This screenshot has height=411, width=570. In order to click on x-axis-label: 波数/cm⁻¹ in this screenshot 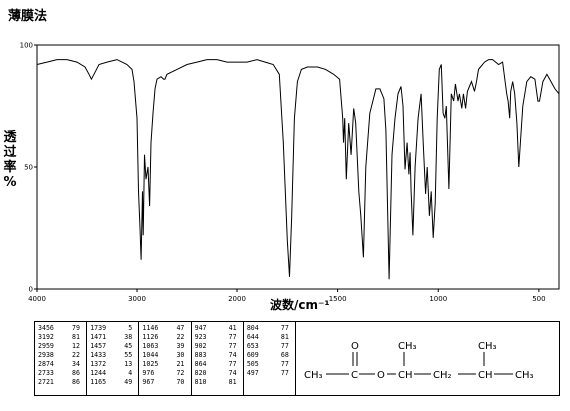, I will do `click(300, 305)`.